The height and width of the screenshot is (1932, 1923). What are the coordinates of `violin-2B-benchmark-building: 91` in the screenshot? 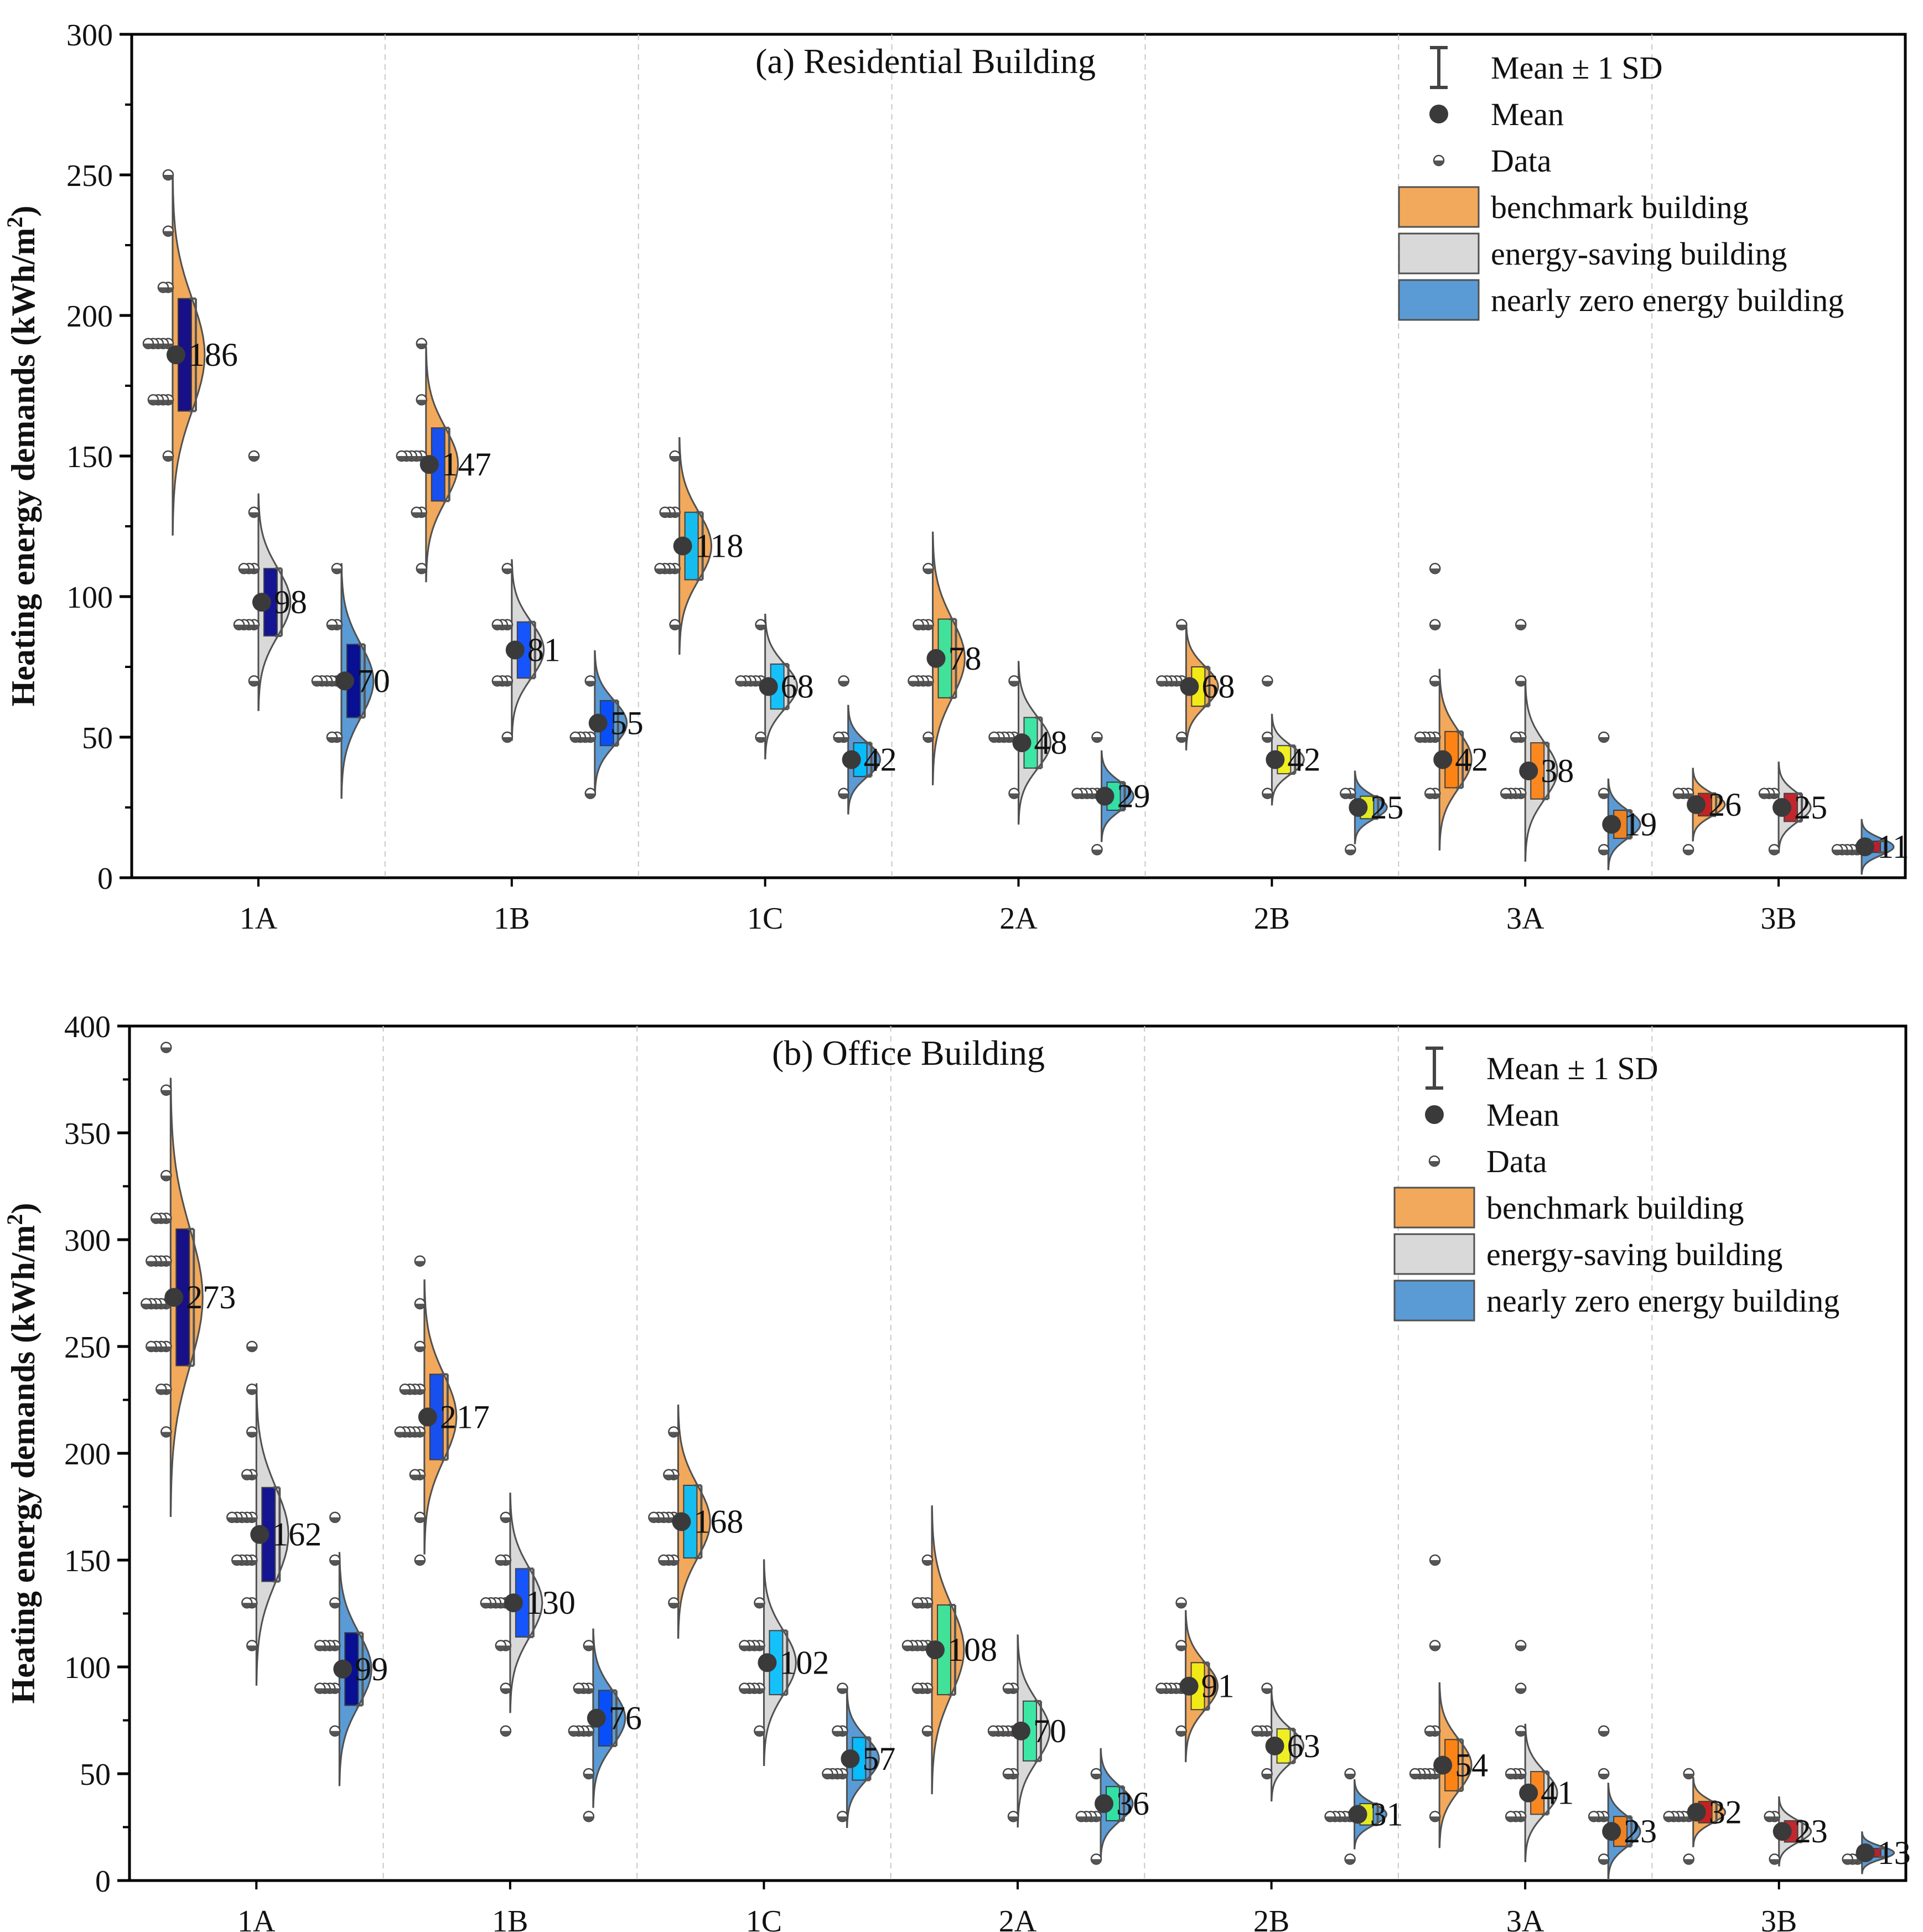 It's located at (1195, 1680).